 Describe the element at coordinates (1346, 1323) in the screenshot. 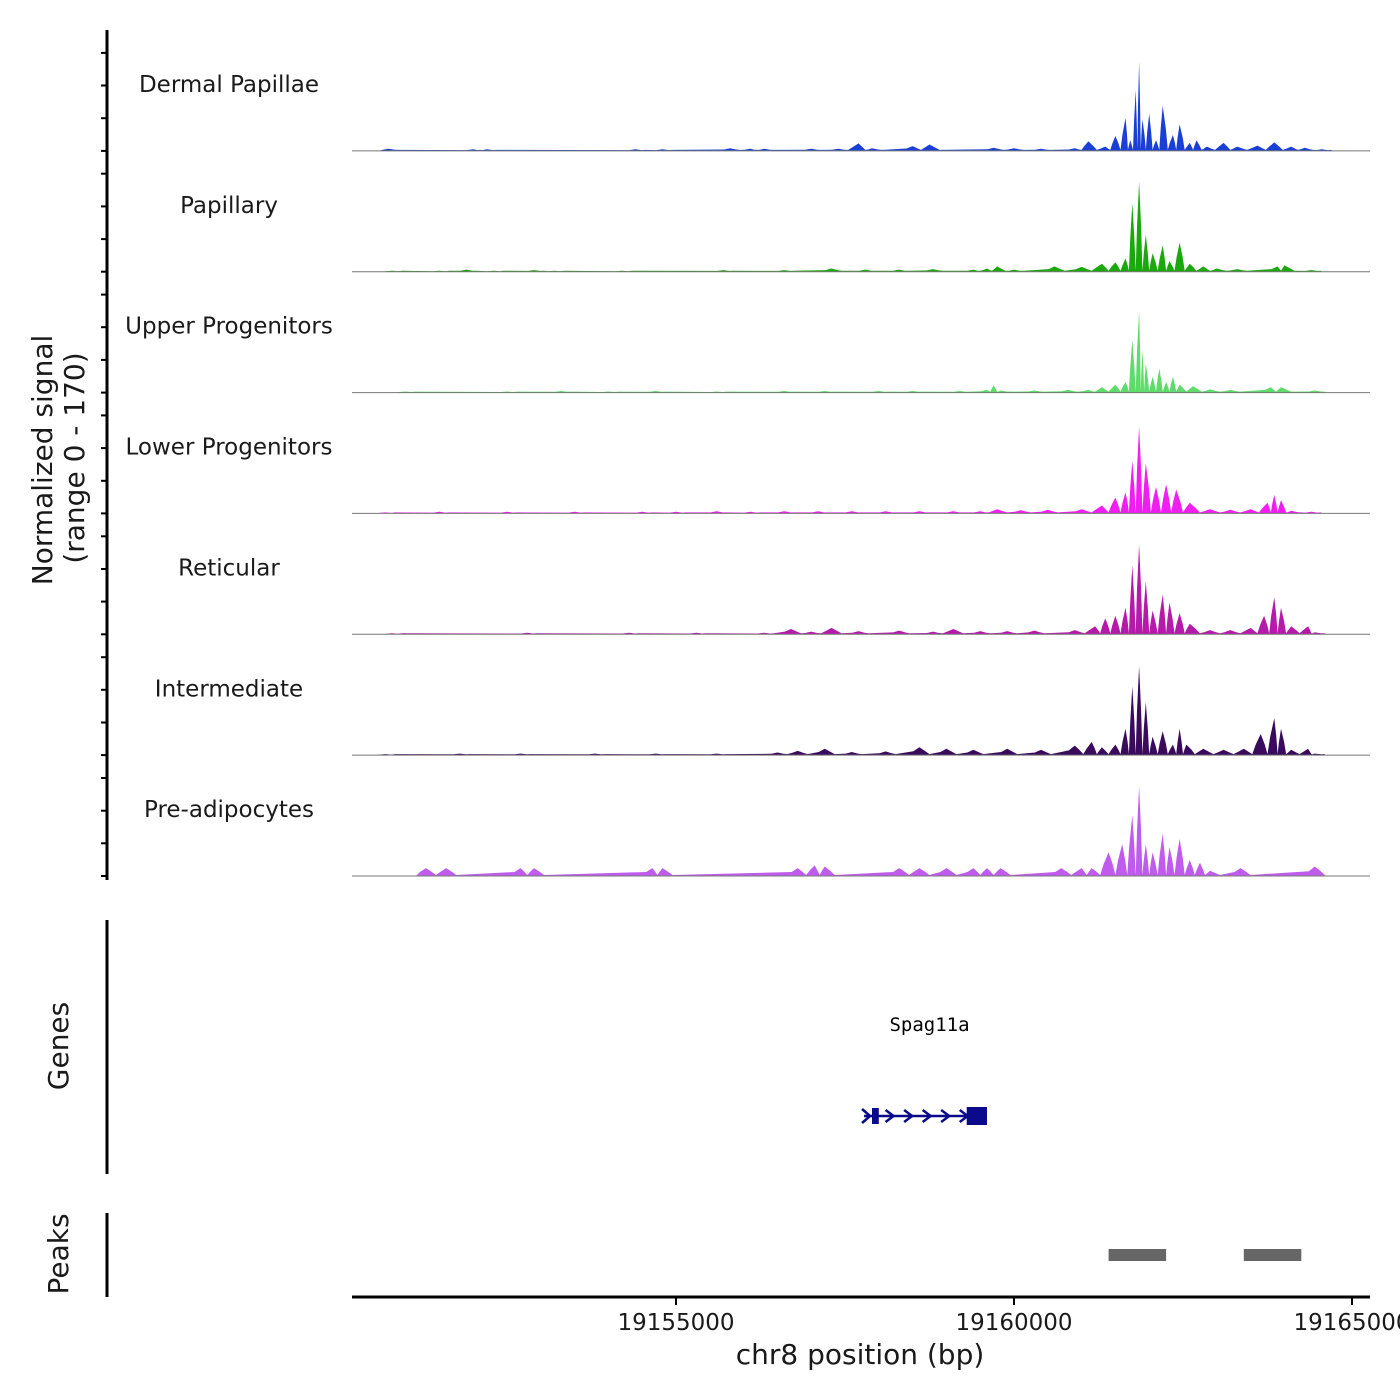

I see `x-tick-label: 19165000` at that location.